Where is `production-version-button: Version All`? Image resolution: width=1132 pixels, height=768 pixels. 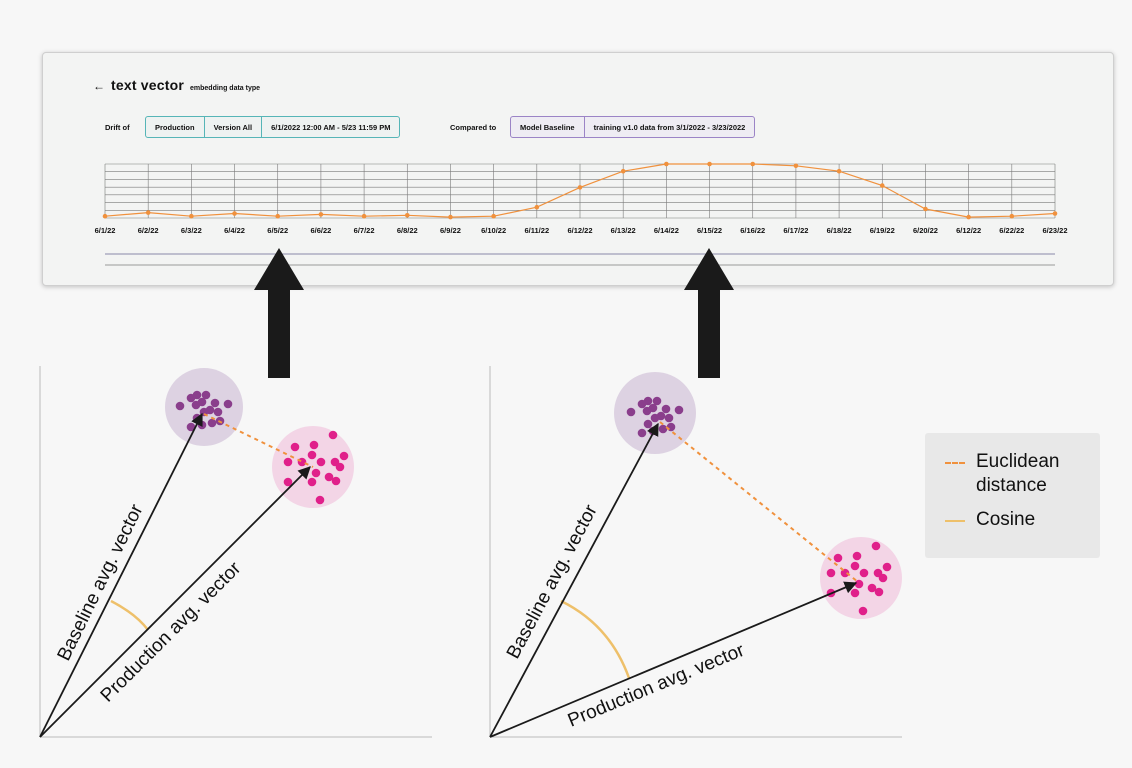
production-version-button: Version All is located at coordinates (232, 127).